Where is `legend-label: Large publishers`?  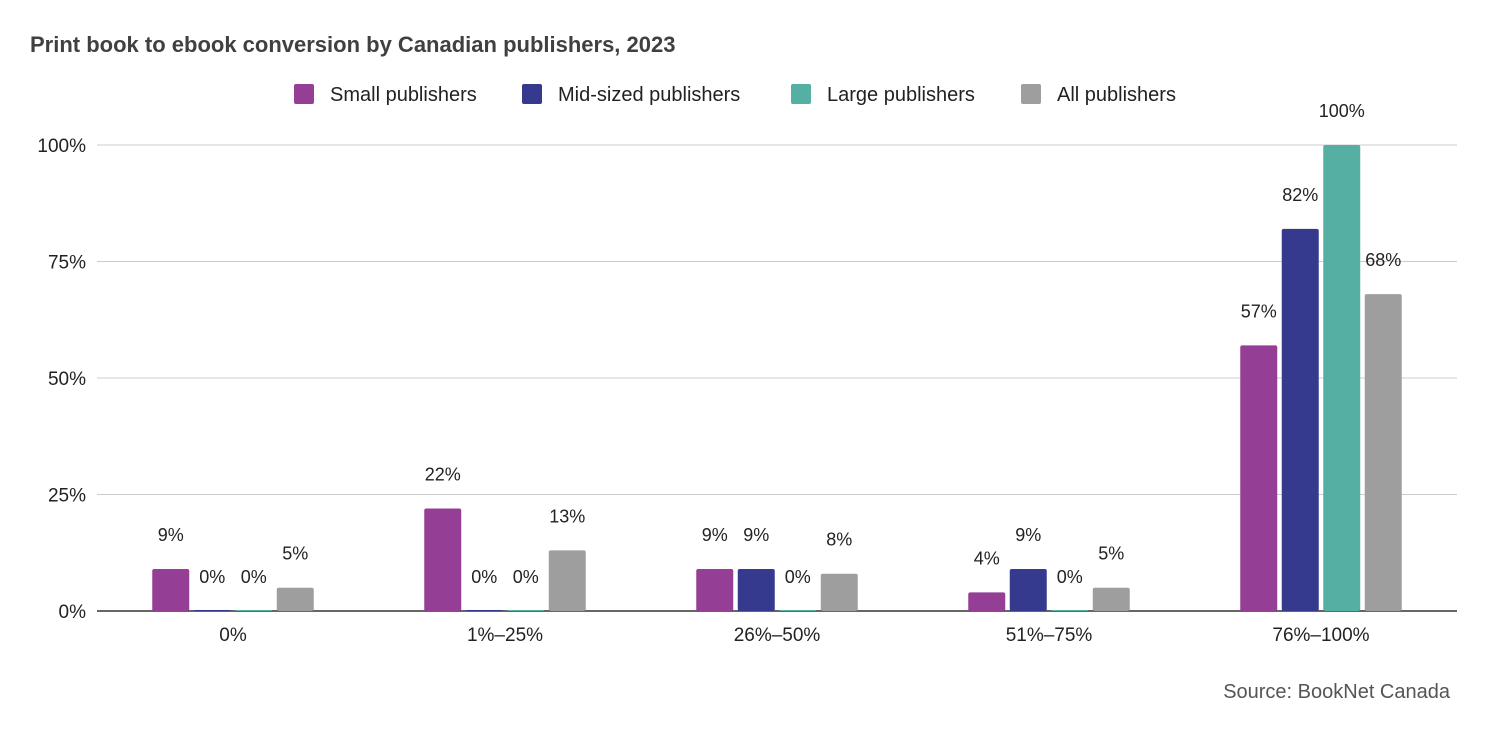 legend-label: Large publishers is located at coordinates (901, 95).